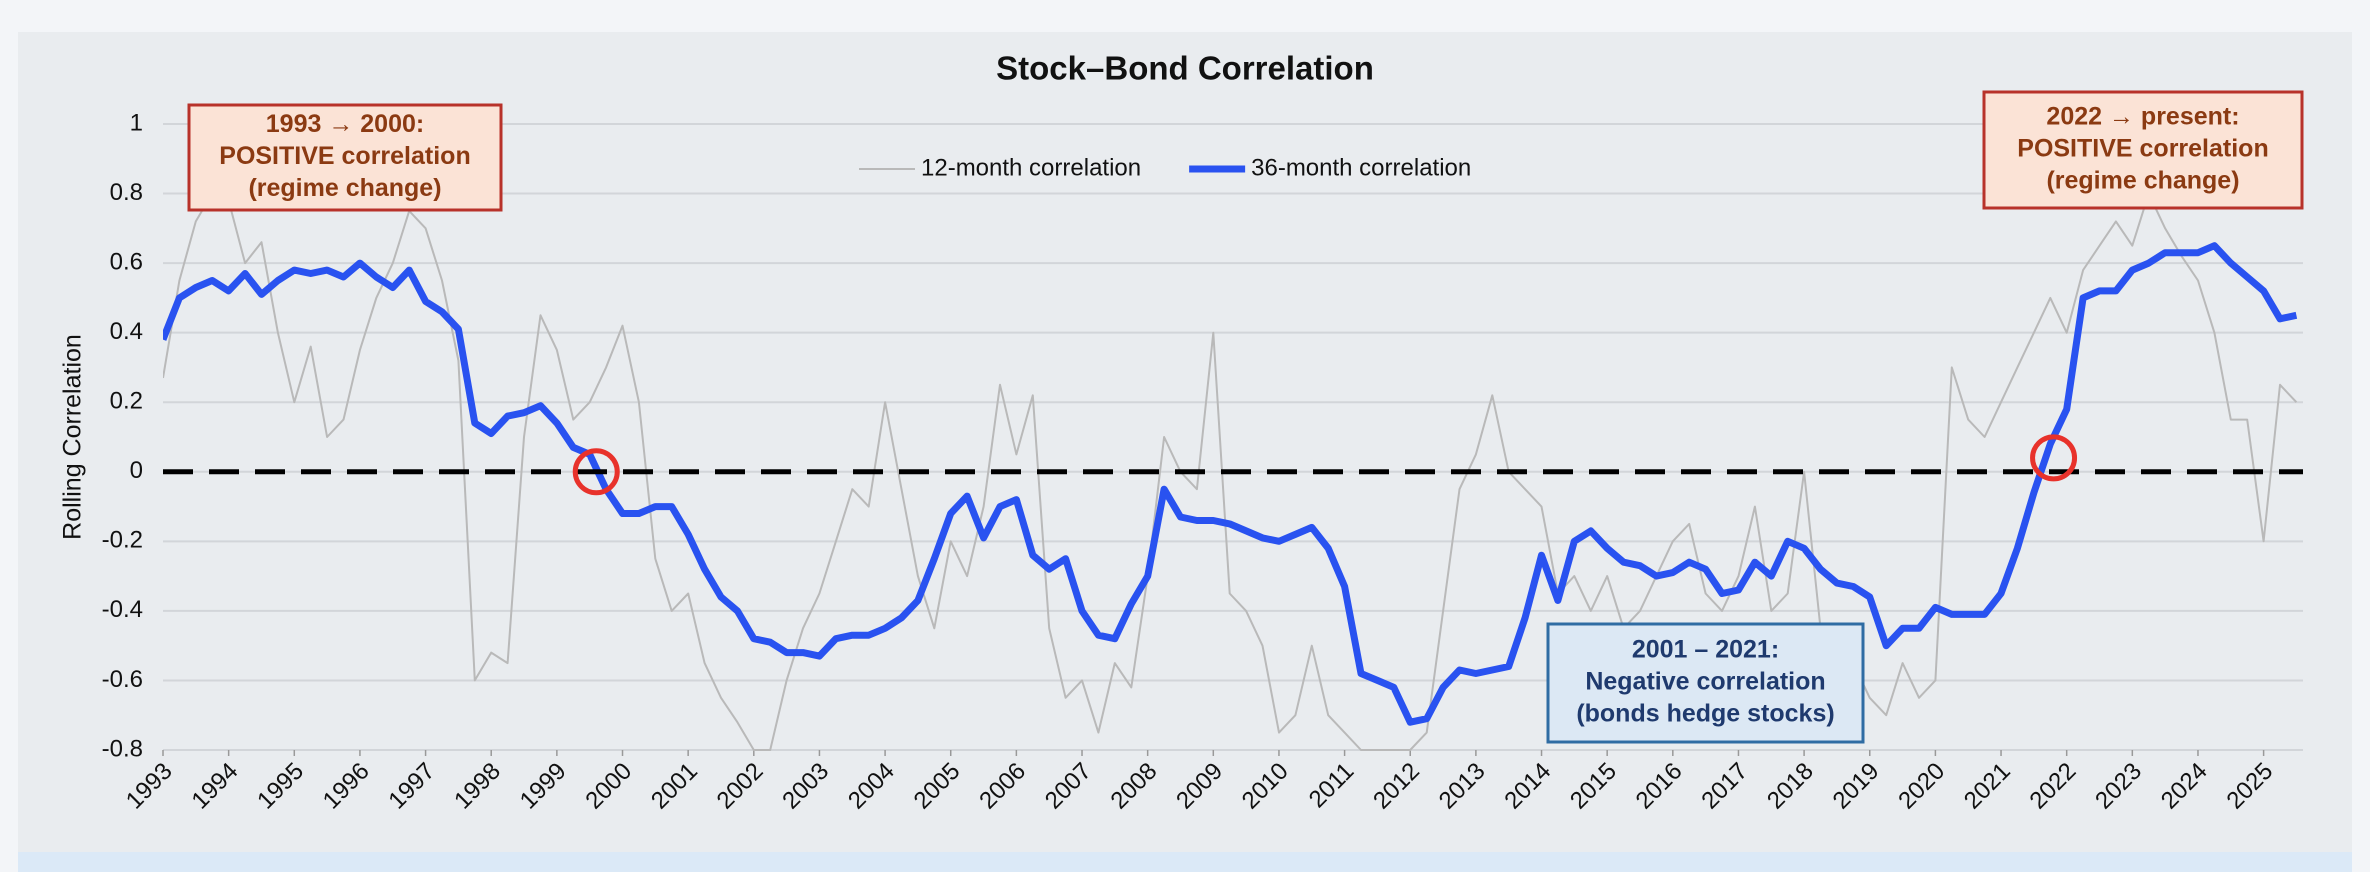 The image size is (2370, 872). Describe the element at coordinates (2142, 117) in the screenshot. I see `annotation-text: 2022 → present:` at that location.